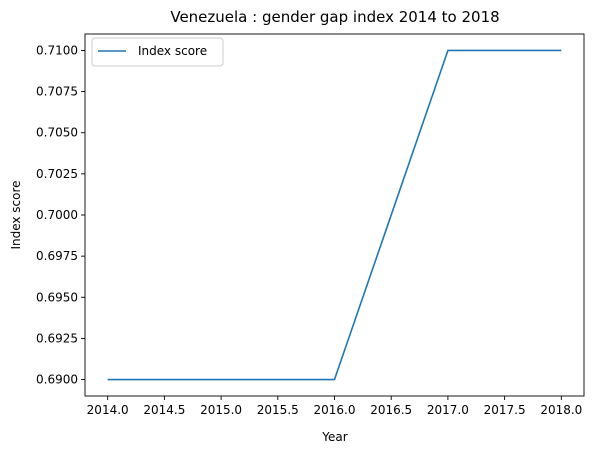  Describe the element at coordinates (335, 410) in the screenshot. I see `x-tick-label: 2016.0` at that location.